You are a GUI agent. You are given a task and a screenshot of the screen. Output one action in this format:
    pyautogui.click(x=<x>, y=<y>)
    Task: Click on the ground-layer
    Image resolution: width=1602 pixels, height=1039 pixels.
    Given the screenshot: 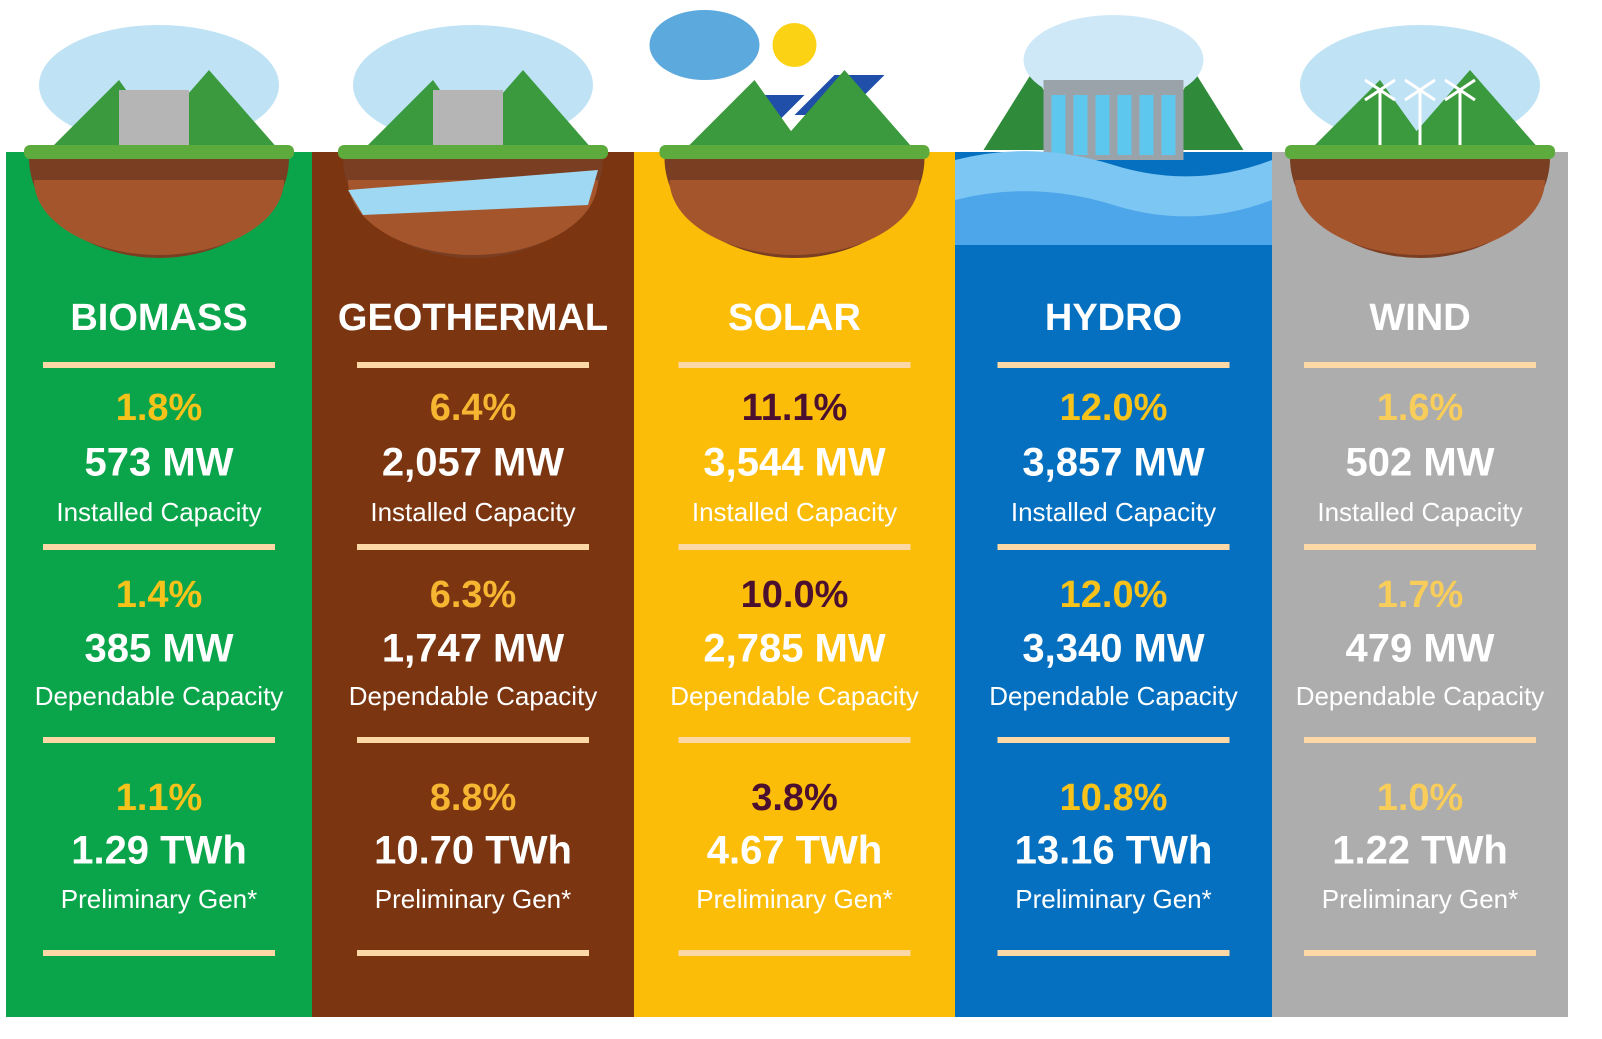 What is the action you would take?
    pyautogui.click(x=794, y=217)
    